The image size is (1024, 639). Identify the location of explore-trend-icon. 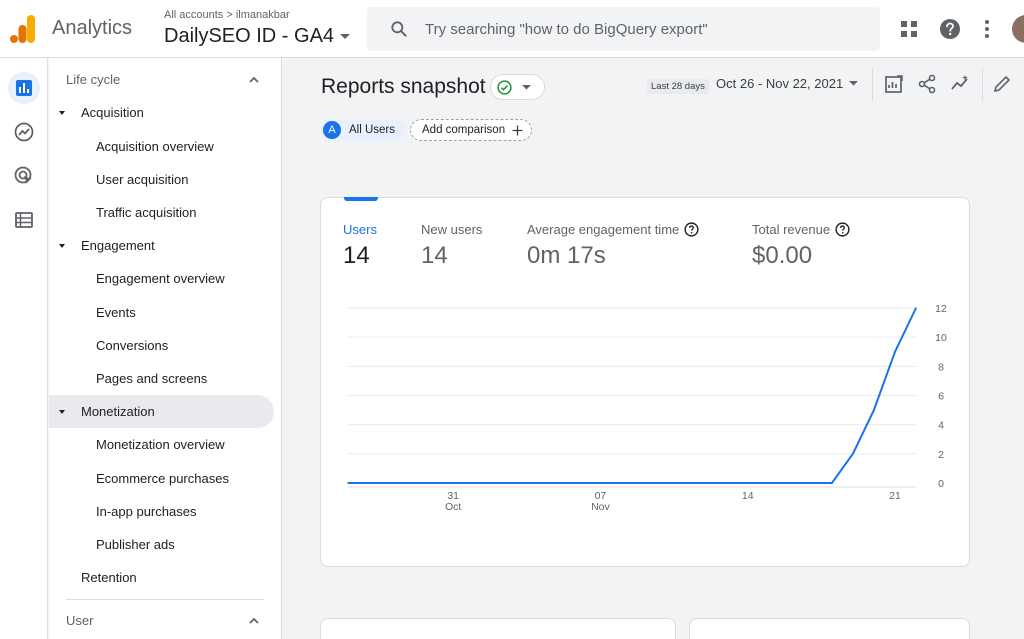
(24, 132).